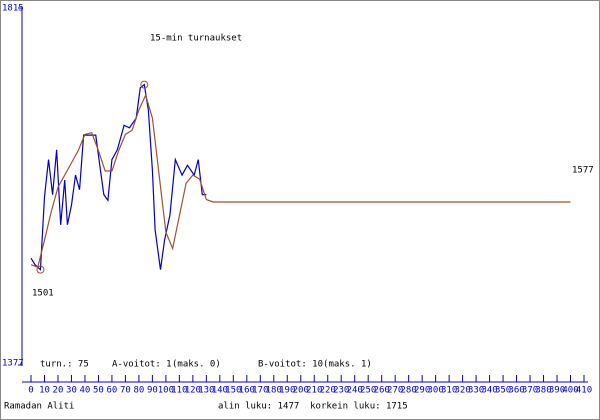  Describe the element at coordinates (583, 171) in the screenshot. I see `annotation: 1577` at that location.